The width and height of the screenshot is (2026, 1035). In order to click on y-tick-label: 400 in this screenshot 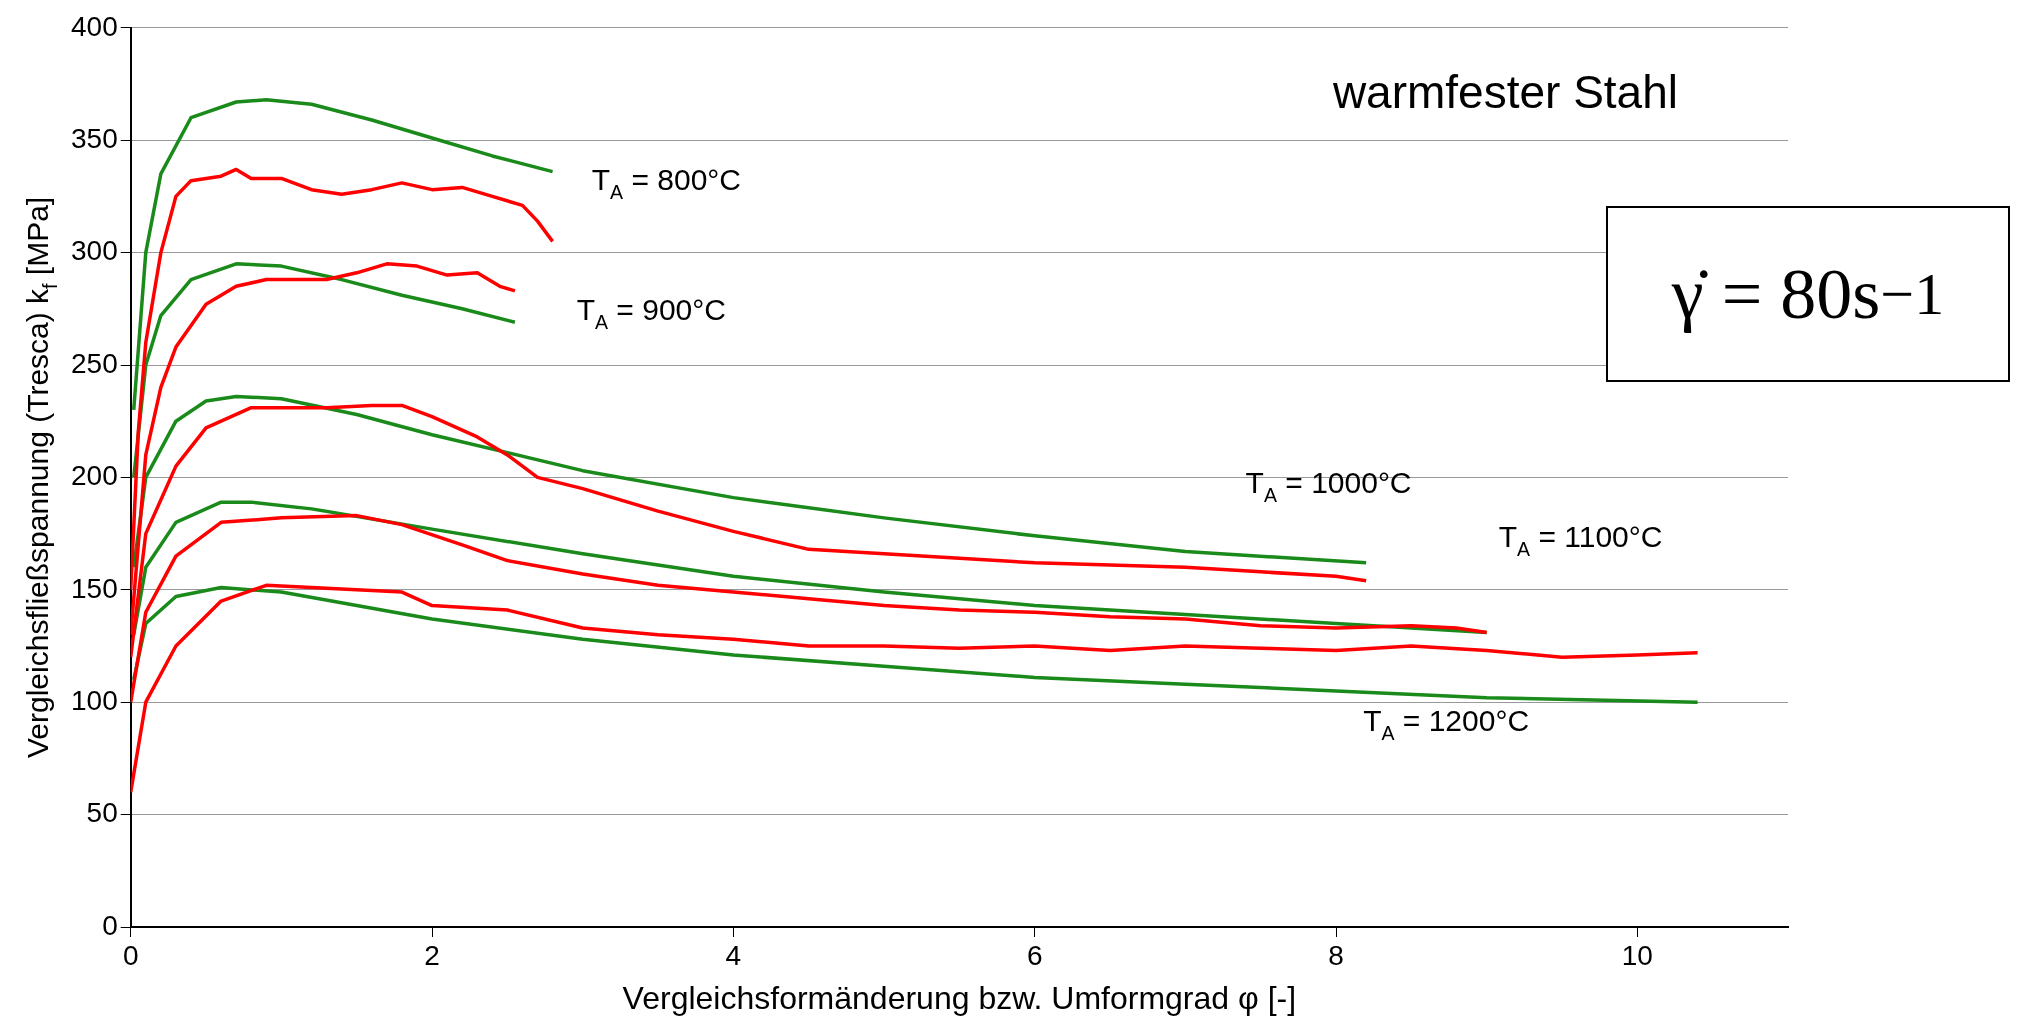, I will do `click(94, 26)`.